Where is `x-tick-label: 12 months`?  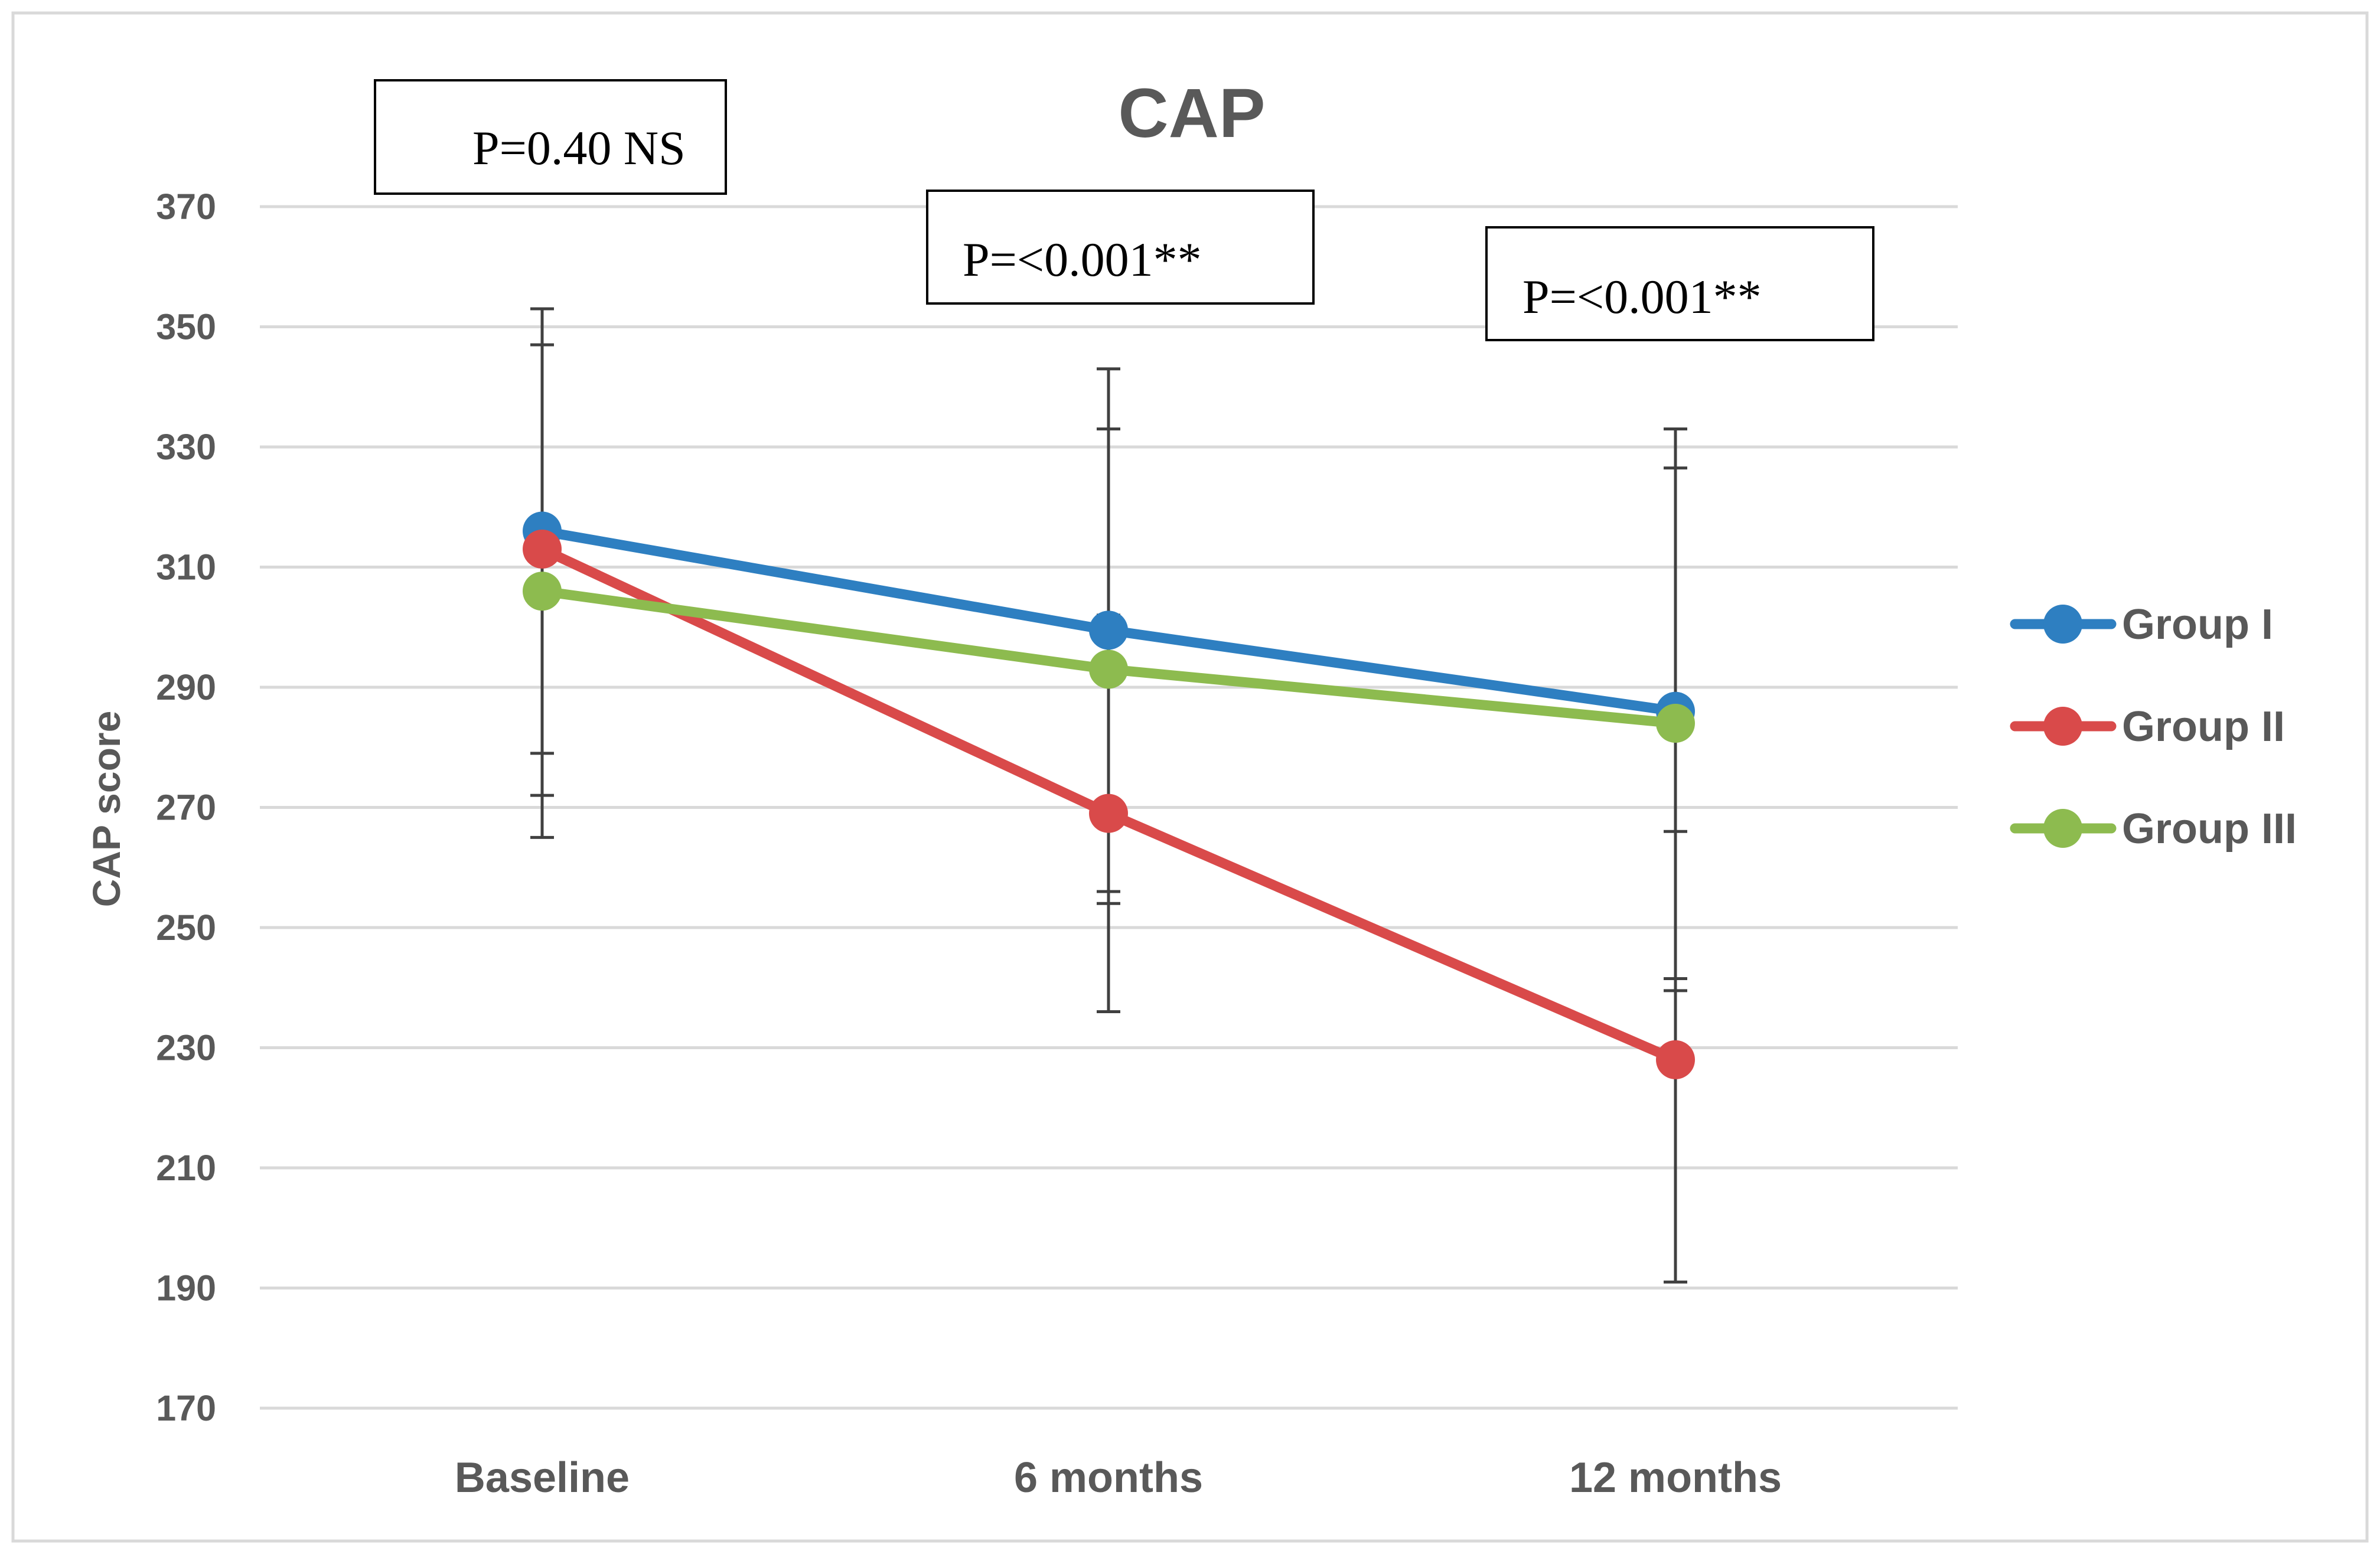
x-tick-label: 12 months is located at coordinates (1675, 1478).